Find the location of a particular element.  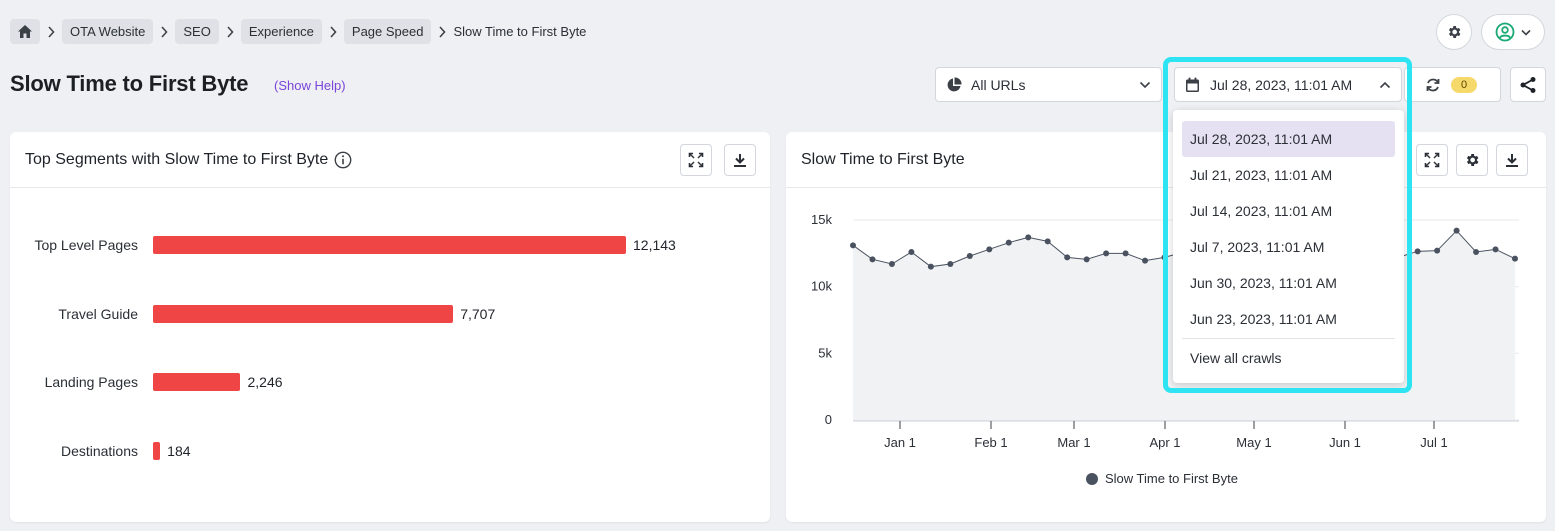

share-button is located at coordinates (1528, 84).